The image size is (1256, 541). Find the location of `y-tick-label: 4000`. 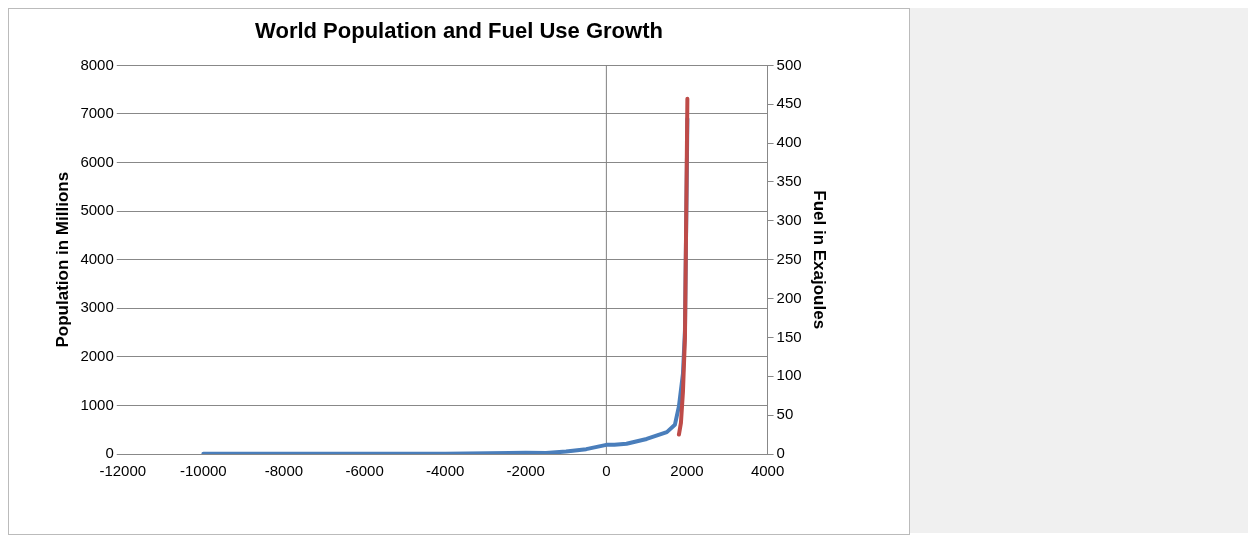

y-tick-label: 4000 is located at coordinates (97, 258).